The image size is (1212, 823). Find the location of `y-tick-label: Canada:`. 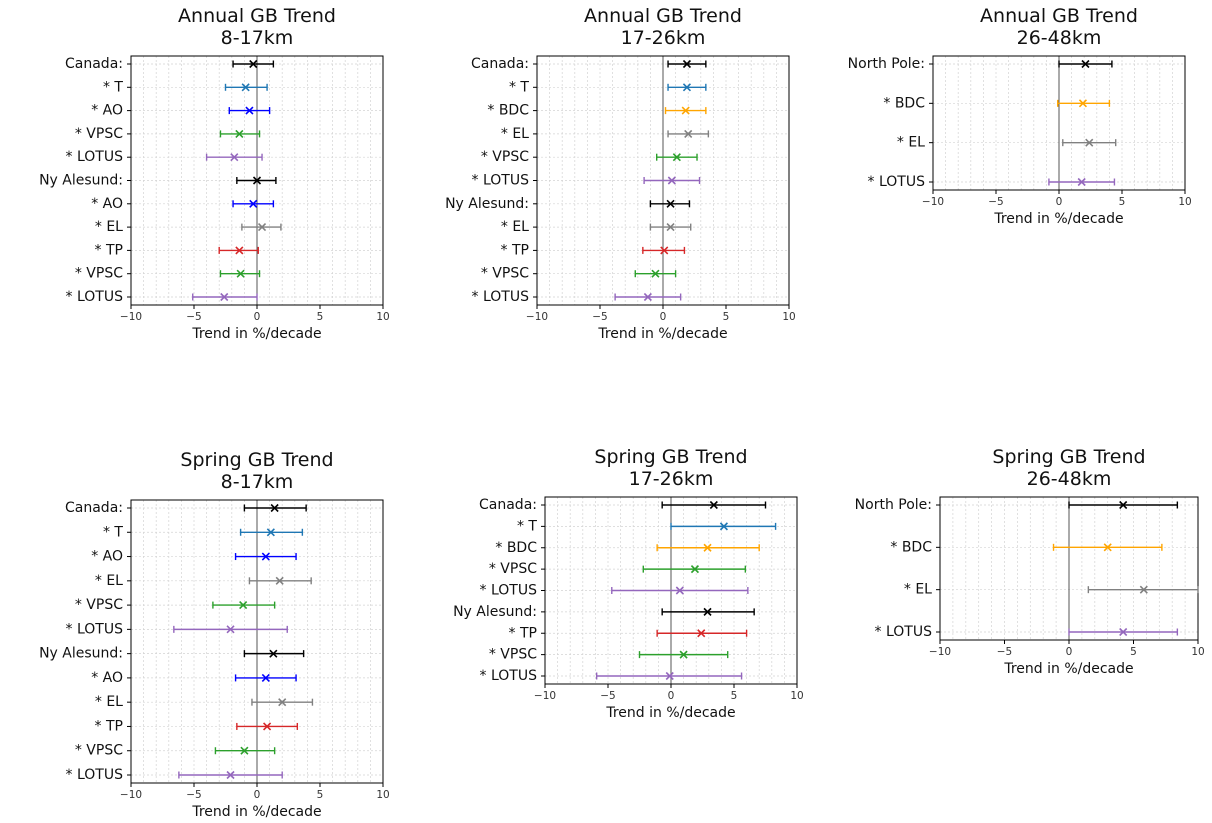

y-tick-label: Canada: is located at coordinates (94, 64).